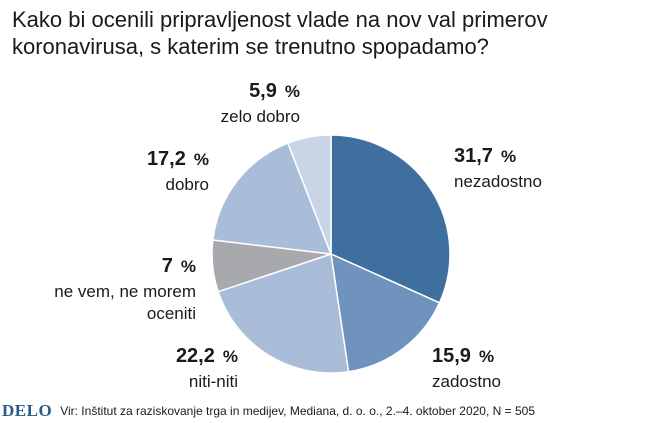  What do you see at coordinates (272, 198) in the screenshot?
I see `pie-slice-dobro` at bounding box center [272, 198].